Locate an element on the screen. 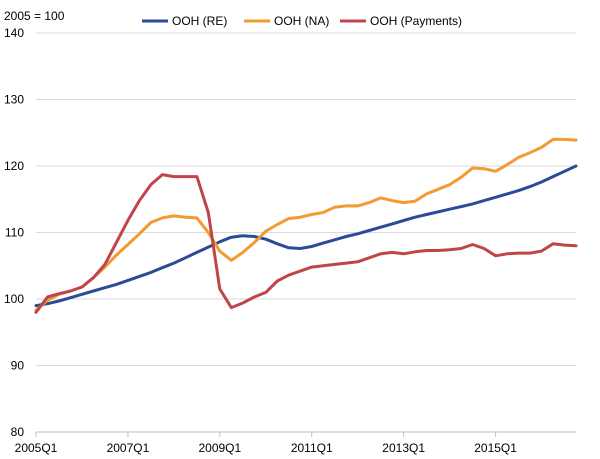 This screenshot has height=459, width=600. y-tick-label: 110 is located at coordinates (14, 233).